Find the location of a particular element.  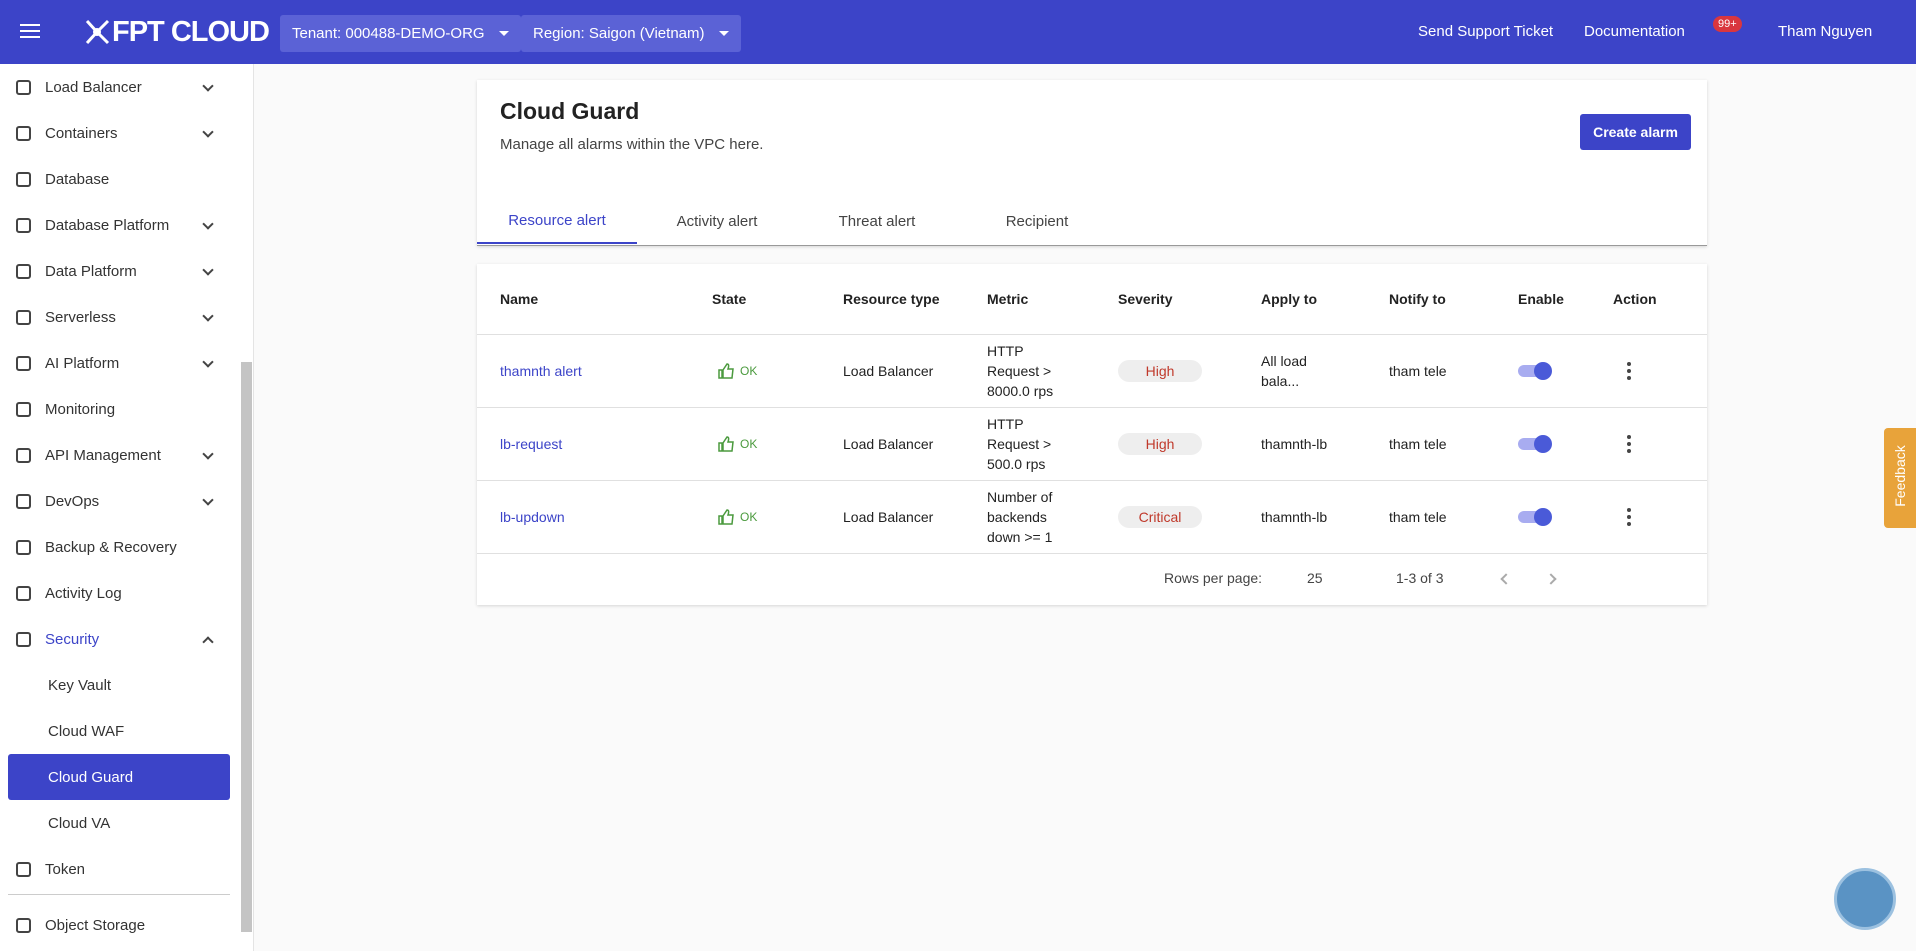

sidebar-label: DevOps is located at coordinates (72, 501).